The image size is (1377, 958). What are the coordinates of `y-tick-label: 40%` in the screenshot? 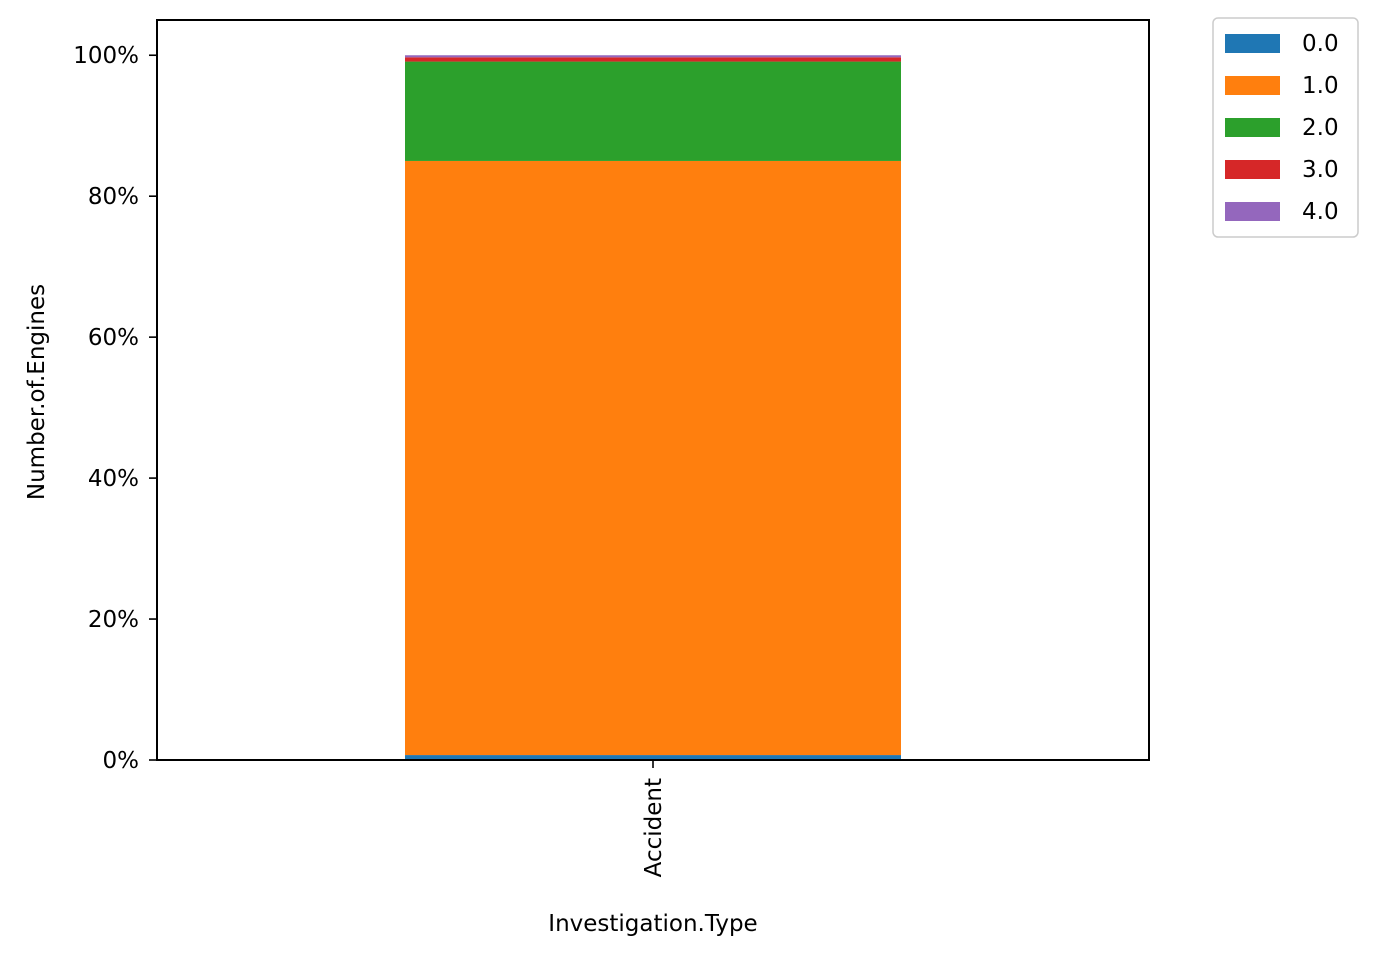 It's located at (113, 479).